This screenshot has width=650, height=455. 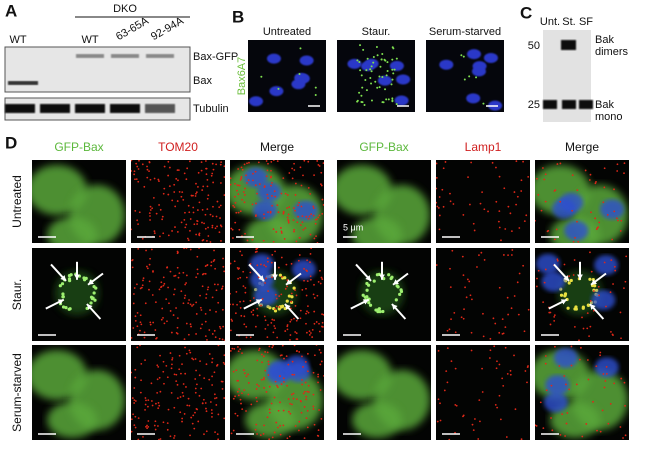 I want to click on band, so click(x=20, y=108).